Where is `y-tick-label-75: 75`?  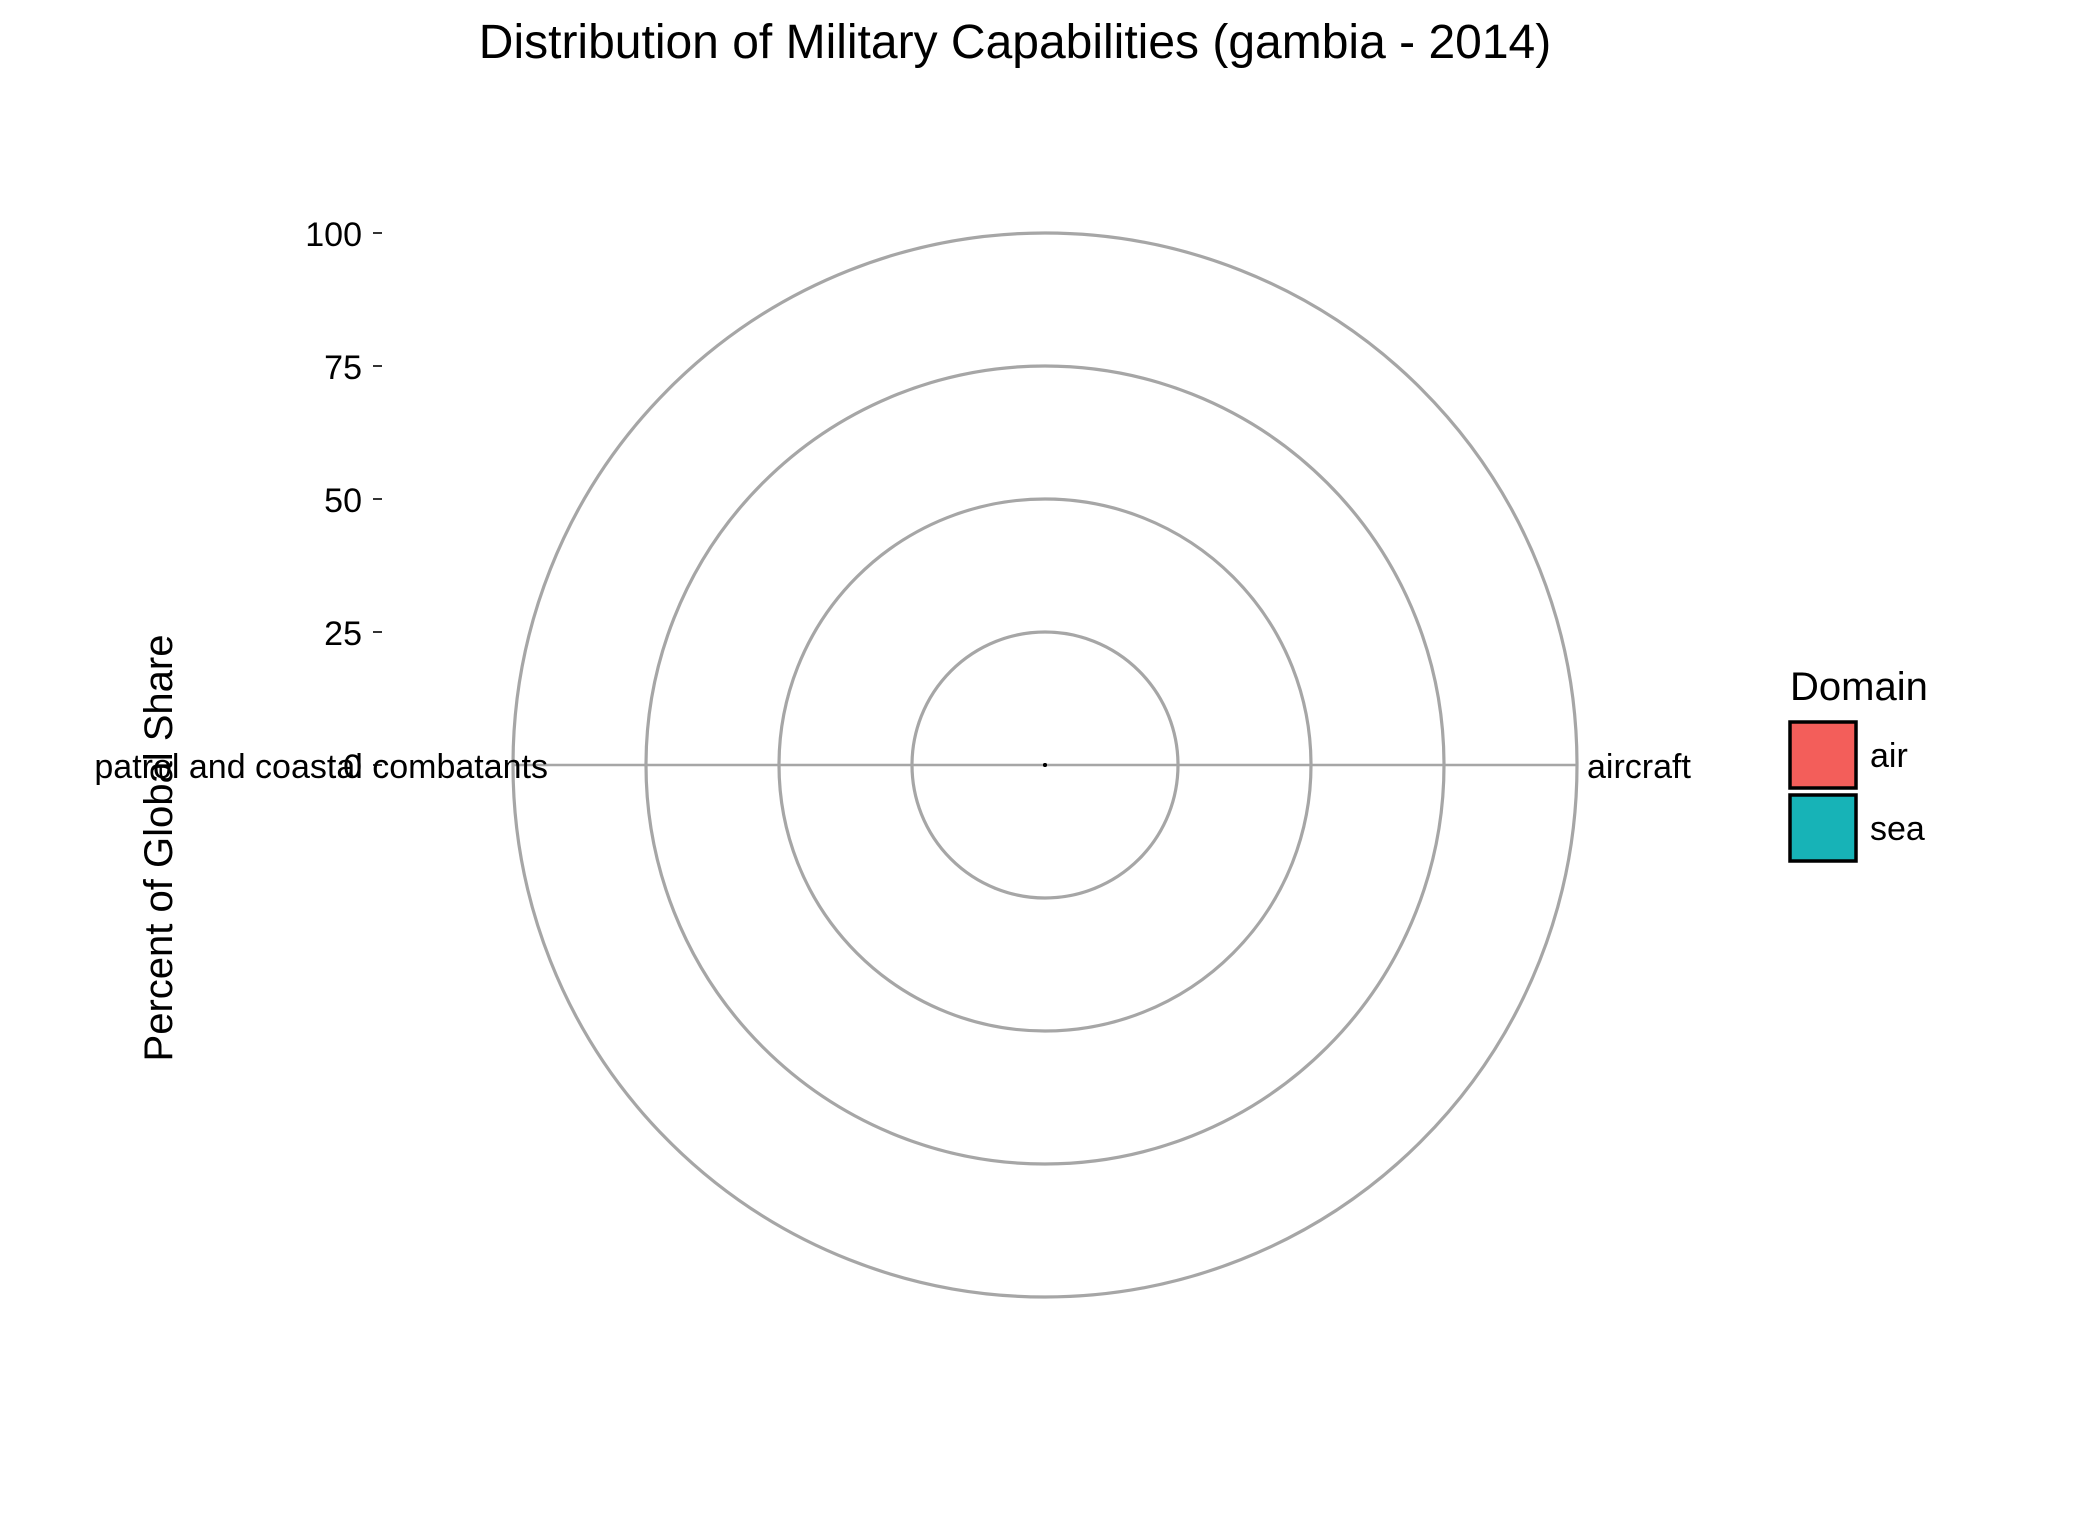
y-tick-label-75: 75 is located at coordinates (343, 368).